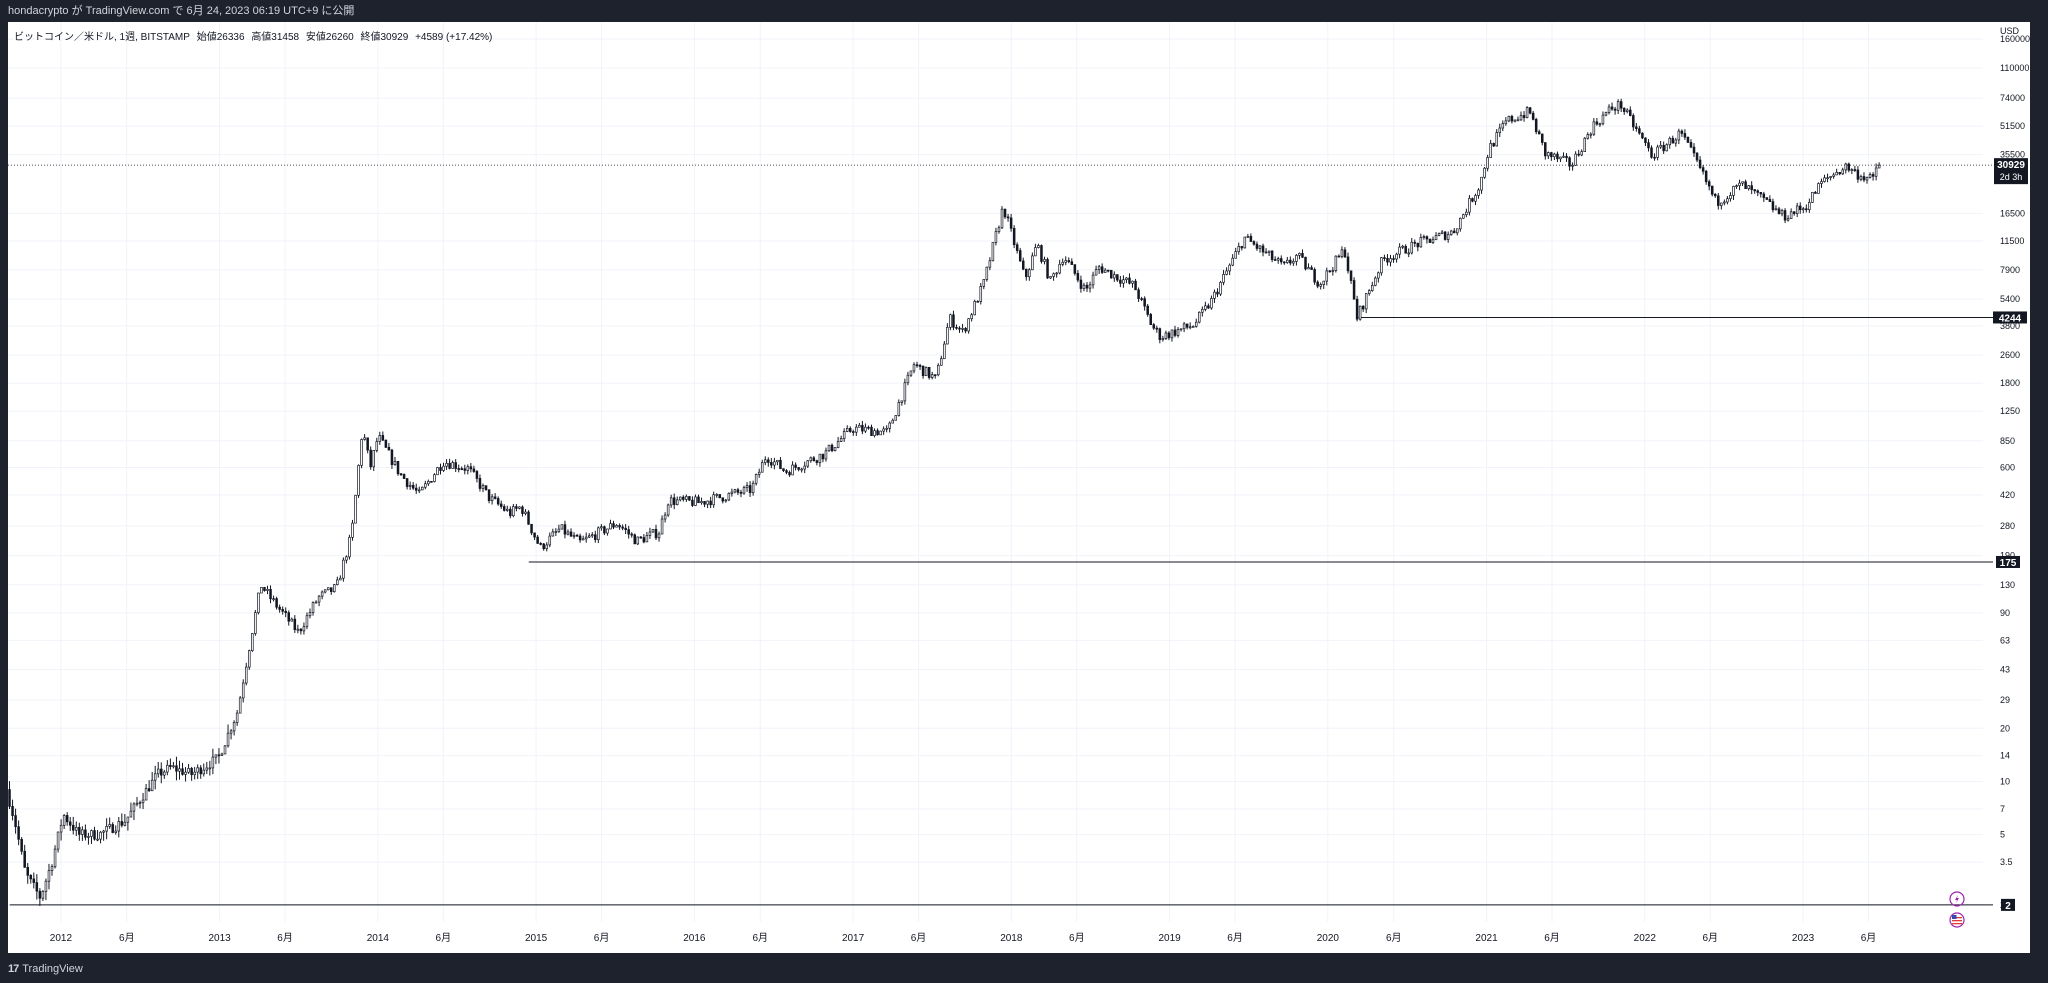 The width and height of the screenshot is (2048, 983). I want to click on level-tag-175: 175, so click(2008, 562).